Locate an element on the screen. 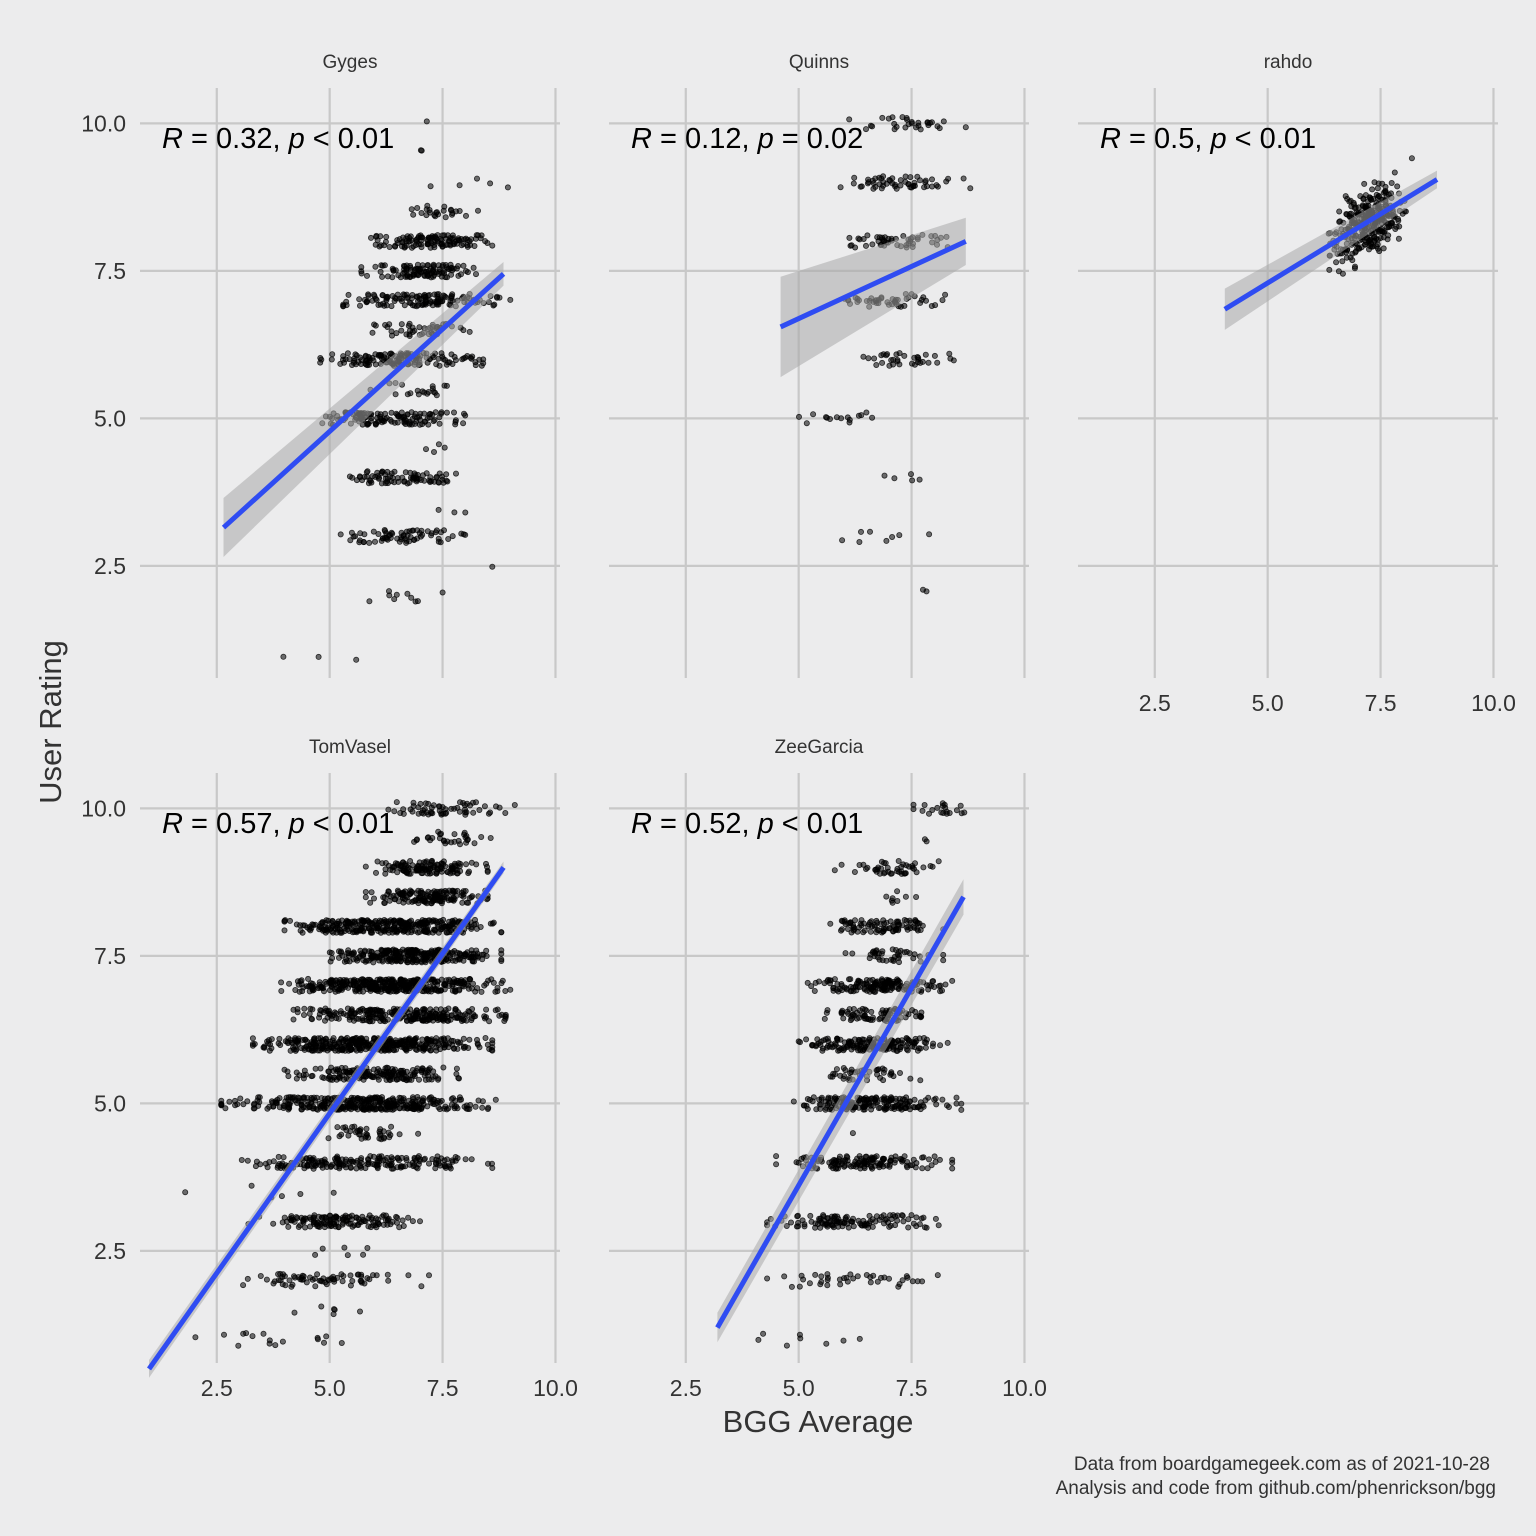  y-tick-label: 2.5 is located at coordinates (110, 1251).